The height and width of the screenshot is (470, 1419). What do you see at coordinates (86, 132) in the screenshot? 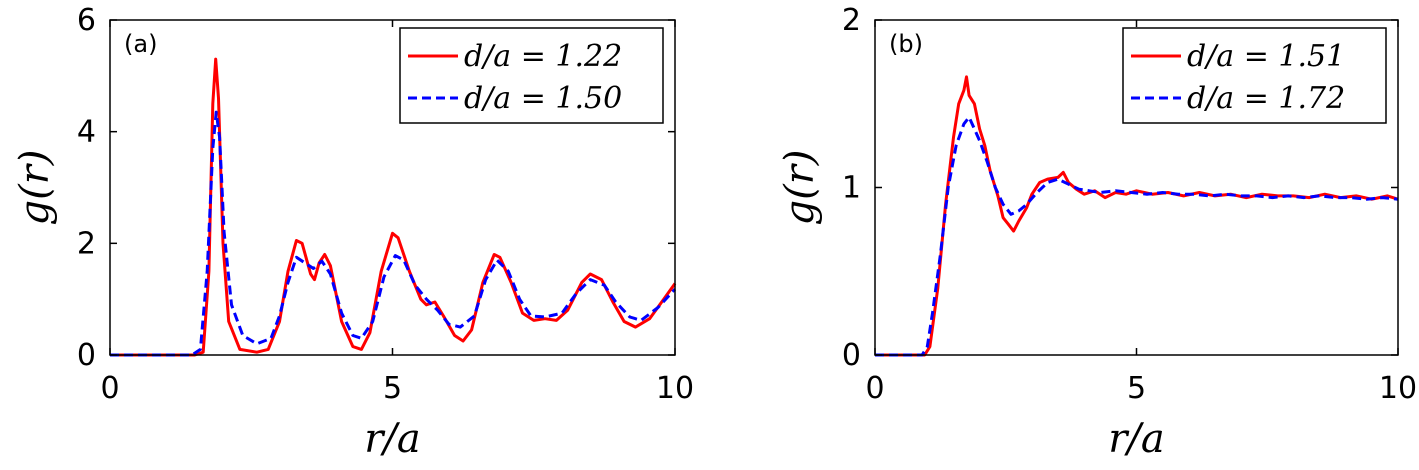
I see `y-tick-label: 4` at bounding box center [86, 132].